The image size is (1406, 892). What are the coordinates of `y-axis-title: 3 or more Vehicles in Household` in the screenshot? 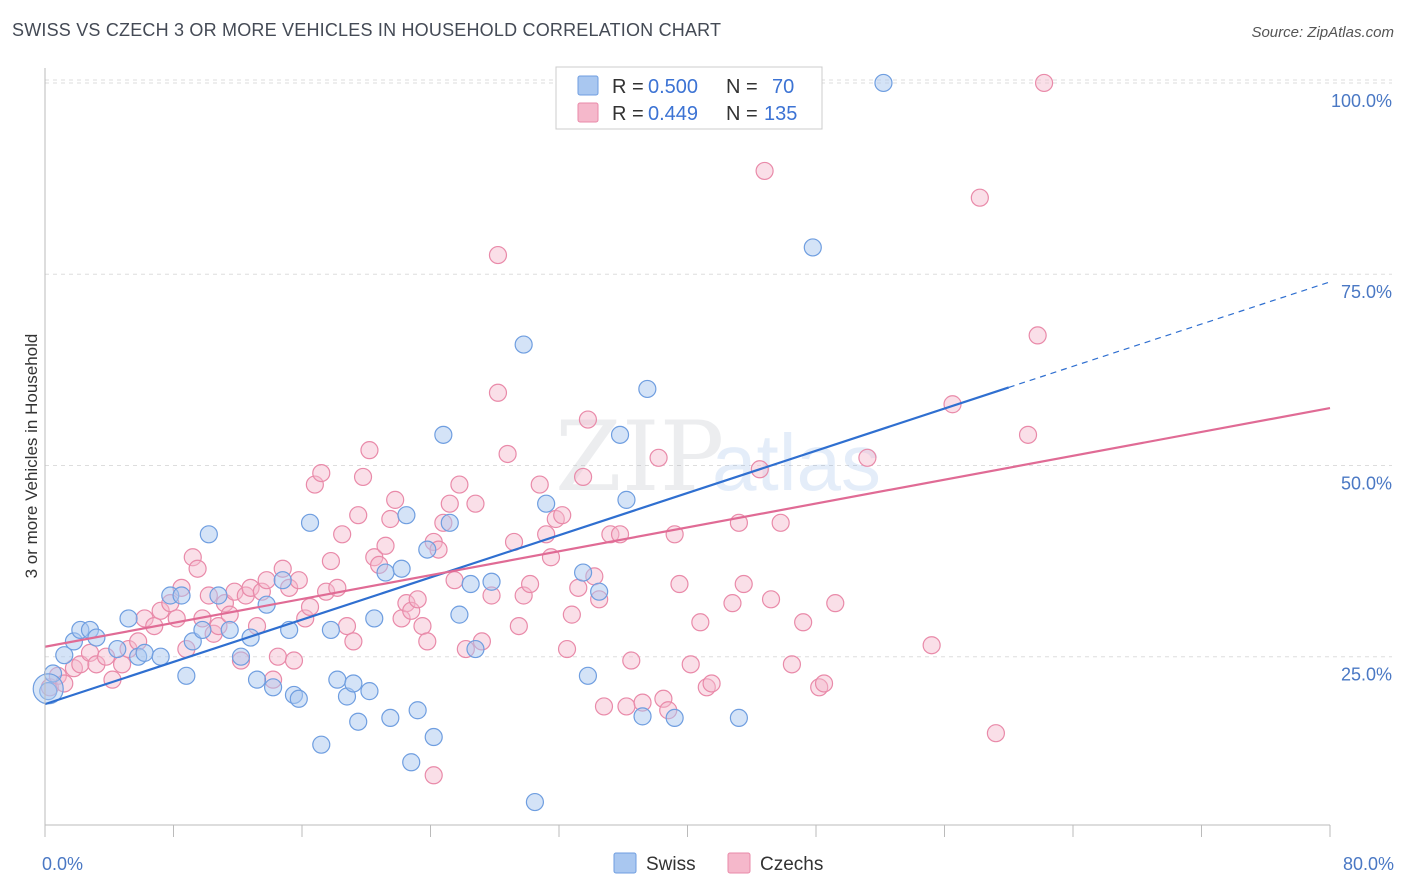 It's located at (31, 456).